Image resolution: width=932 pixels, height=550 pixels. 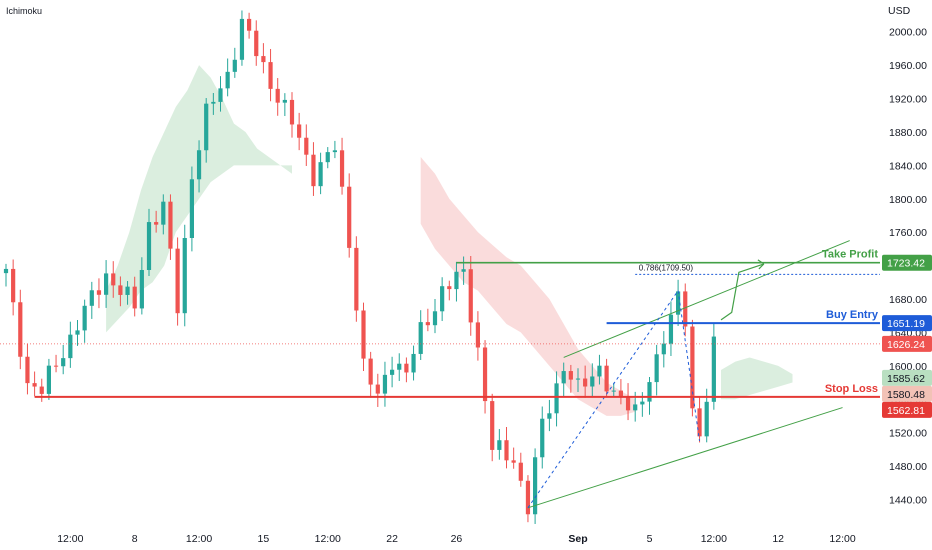 I want to click on price-tag-text: 1580.48, so click(x=906, y=395).